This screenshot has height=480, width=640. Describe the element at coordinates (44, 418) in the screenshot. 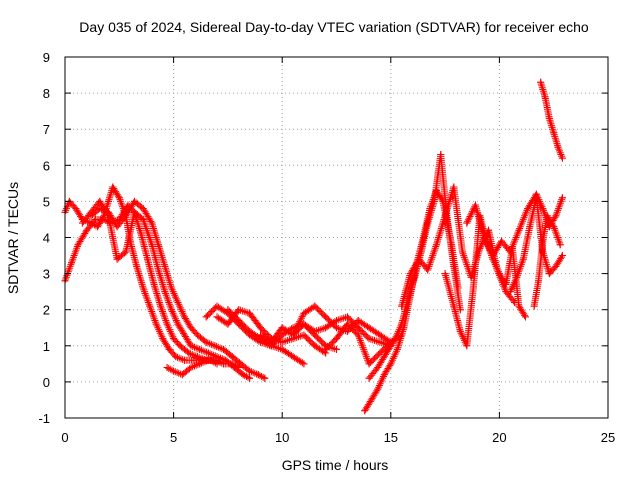

I see `y-tick-label: -1` at that location.